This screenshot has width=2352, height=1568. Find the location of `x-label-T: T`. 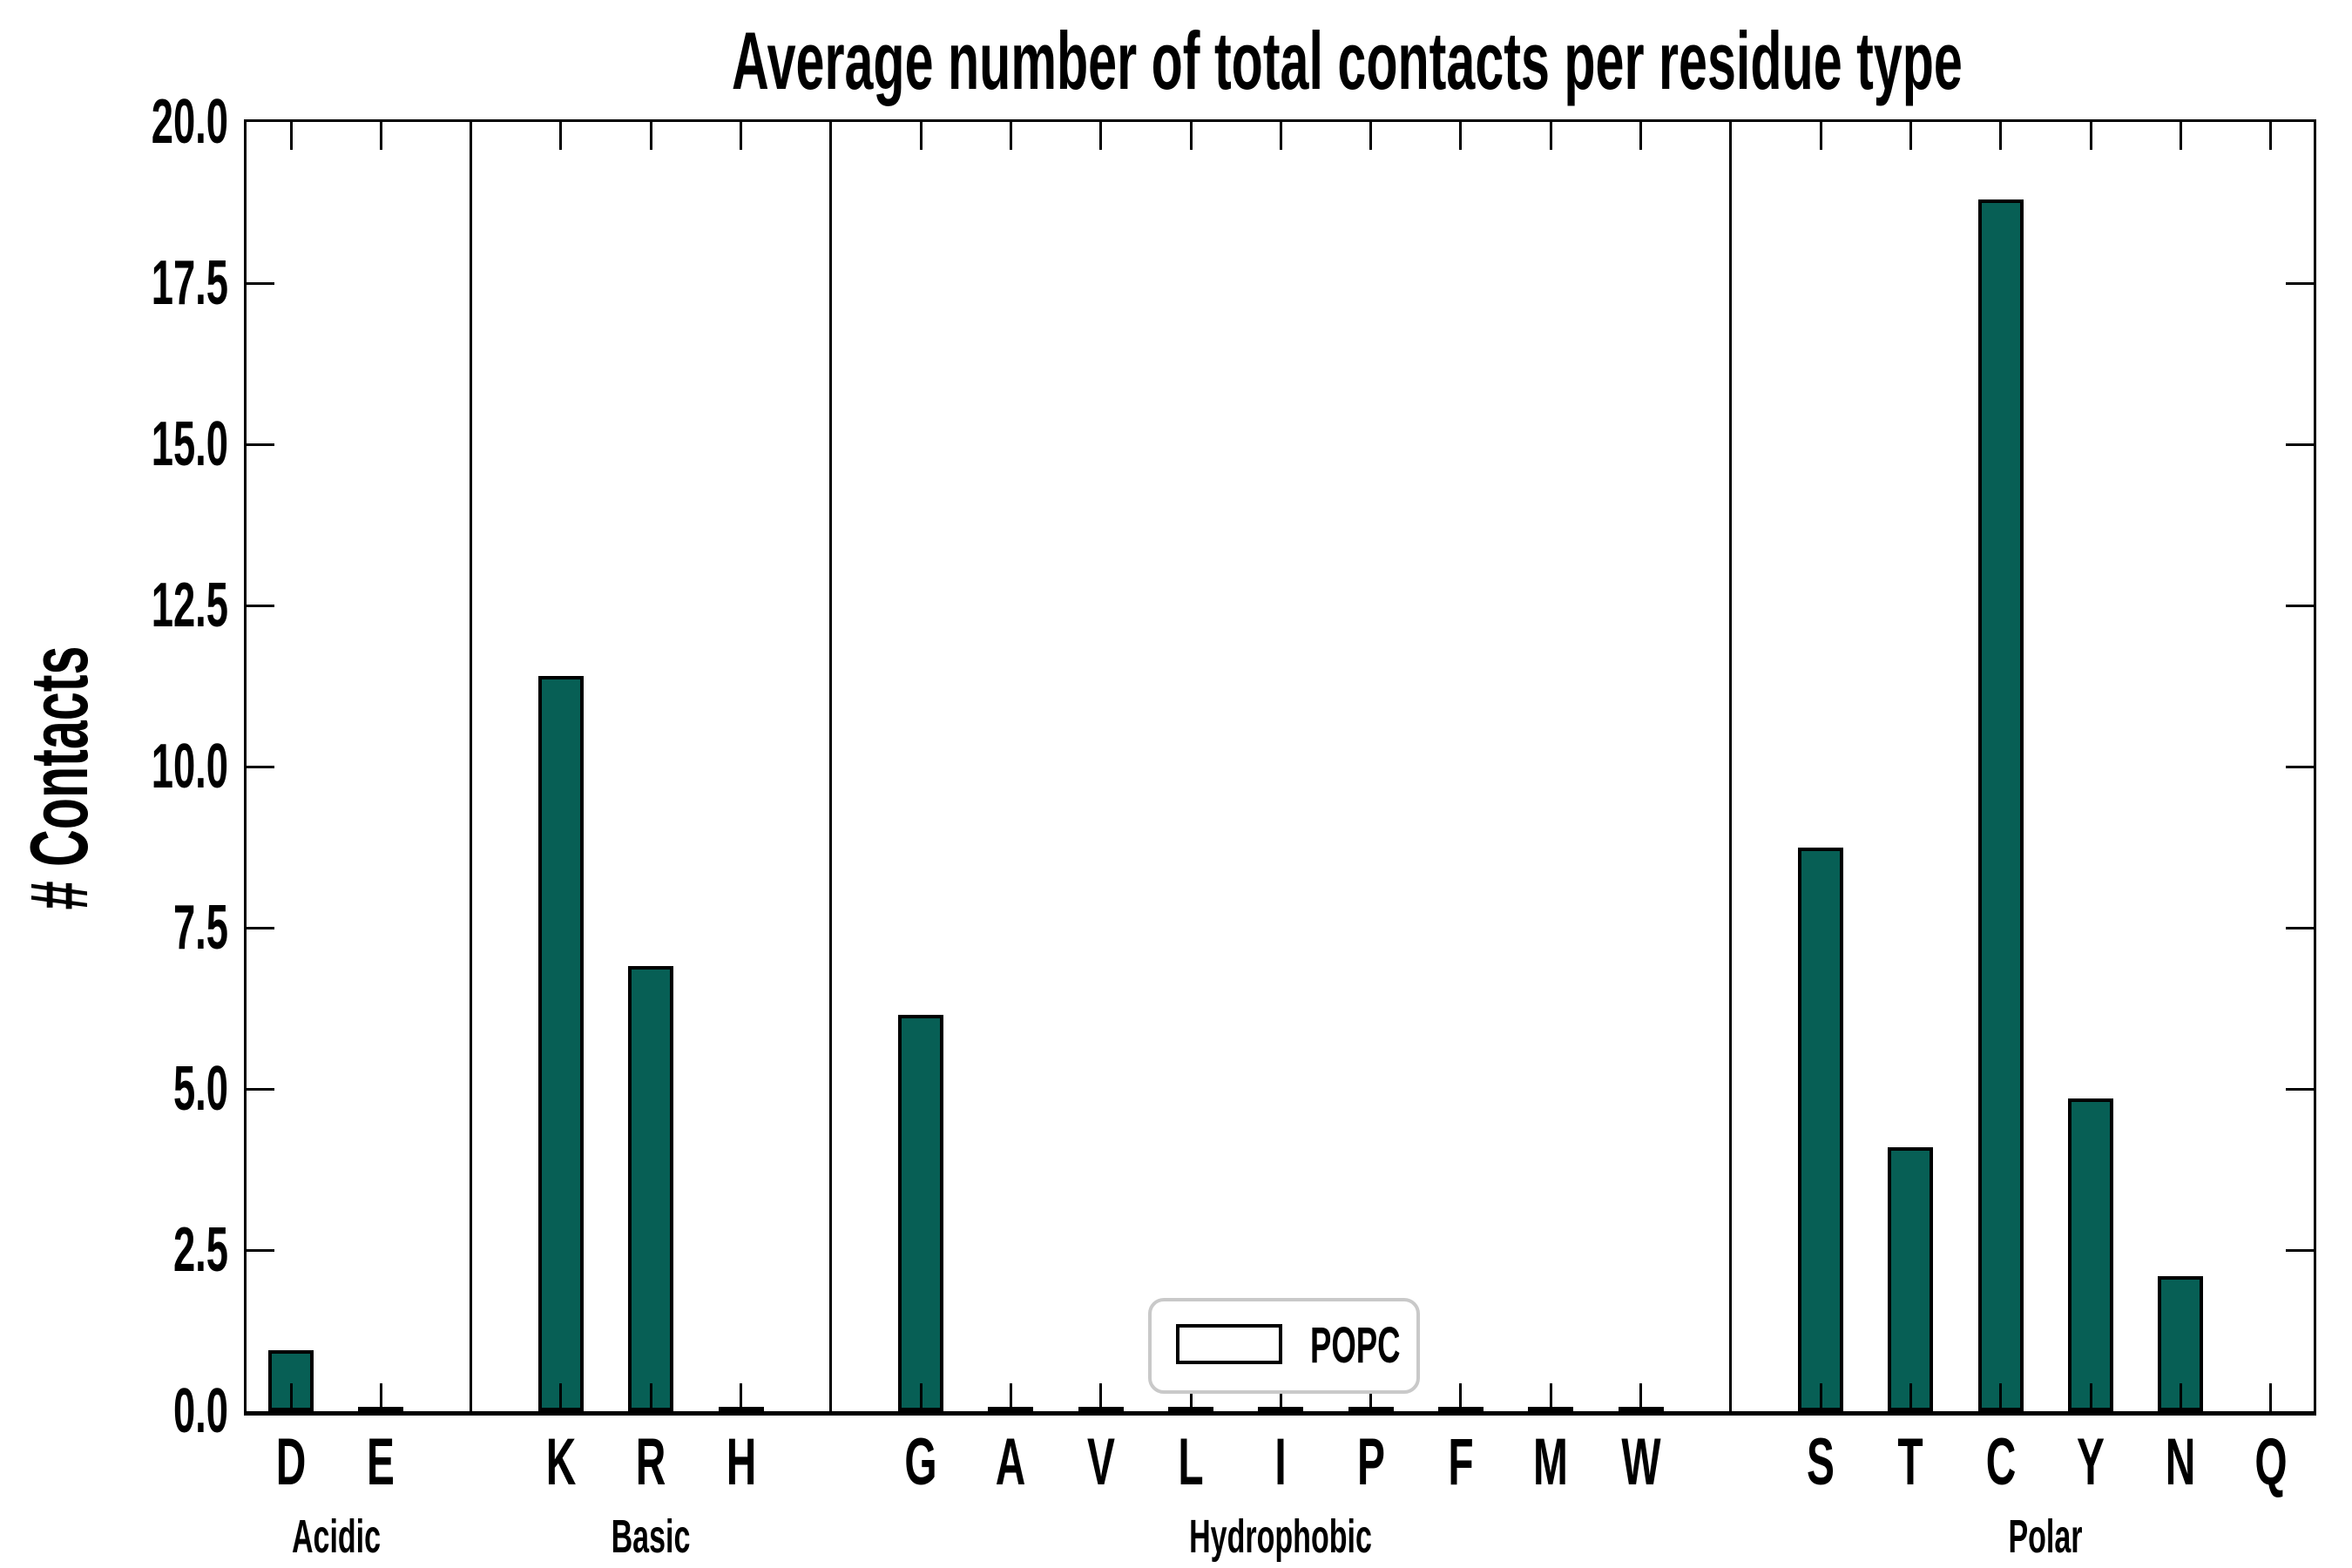

x-label-T: T is located at coordinates (1910, 1462).